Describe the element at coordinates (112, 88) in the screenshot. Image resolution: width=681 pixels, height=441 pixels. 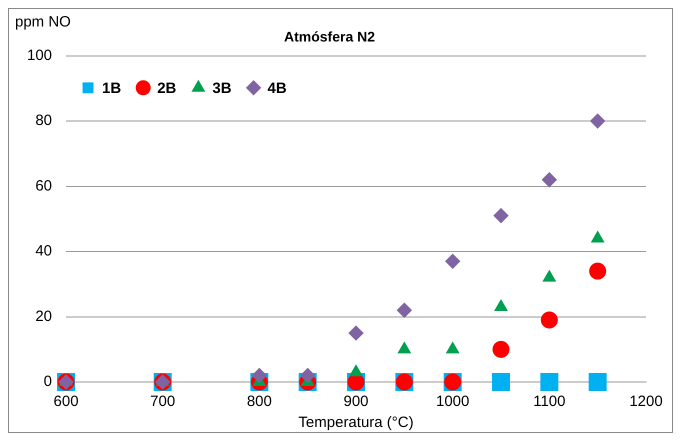
I see `legend-label: 1B` at that location.